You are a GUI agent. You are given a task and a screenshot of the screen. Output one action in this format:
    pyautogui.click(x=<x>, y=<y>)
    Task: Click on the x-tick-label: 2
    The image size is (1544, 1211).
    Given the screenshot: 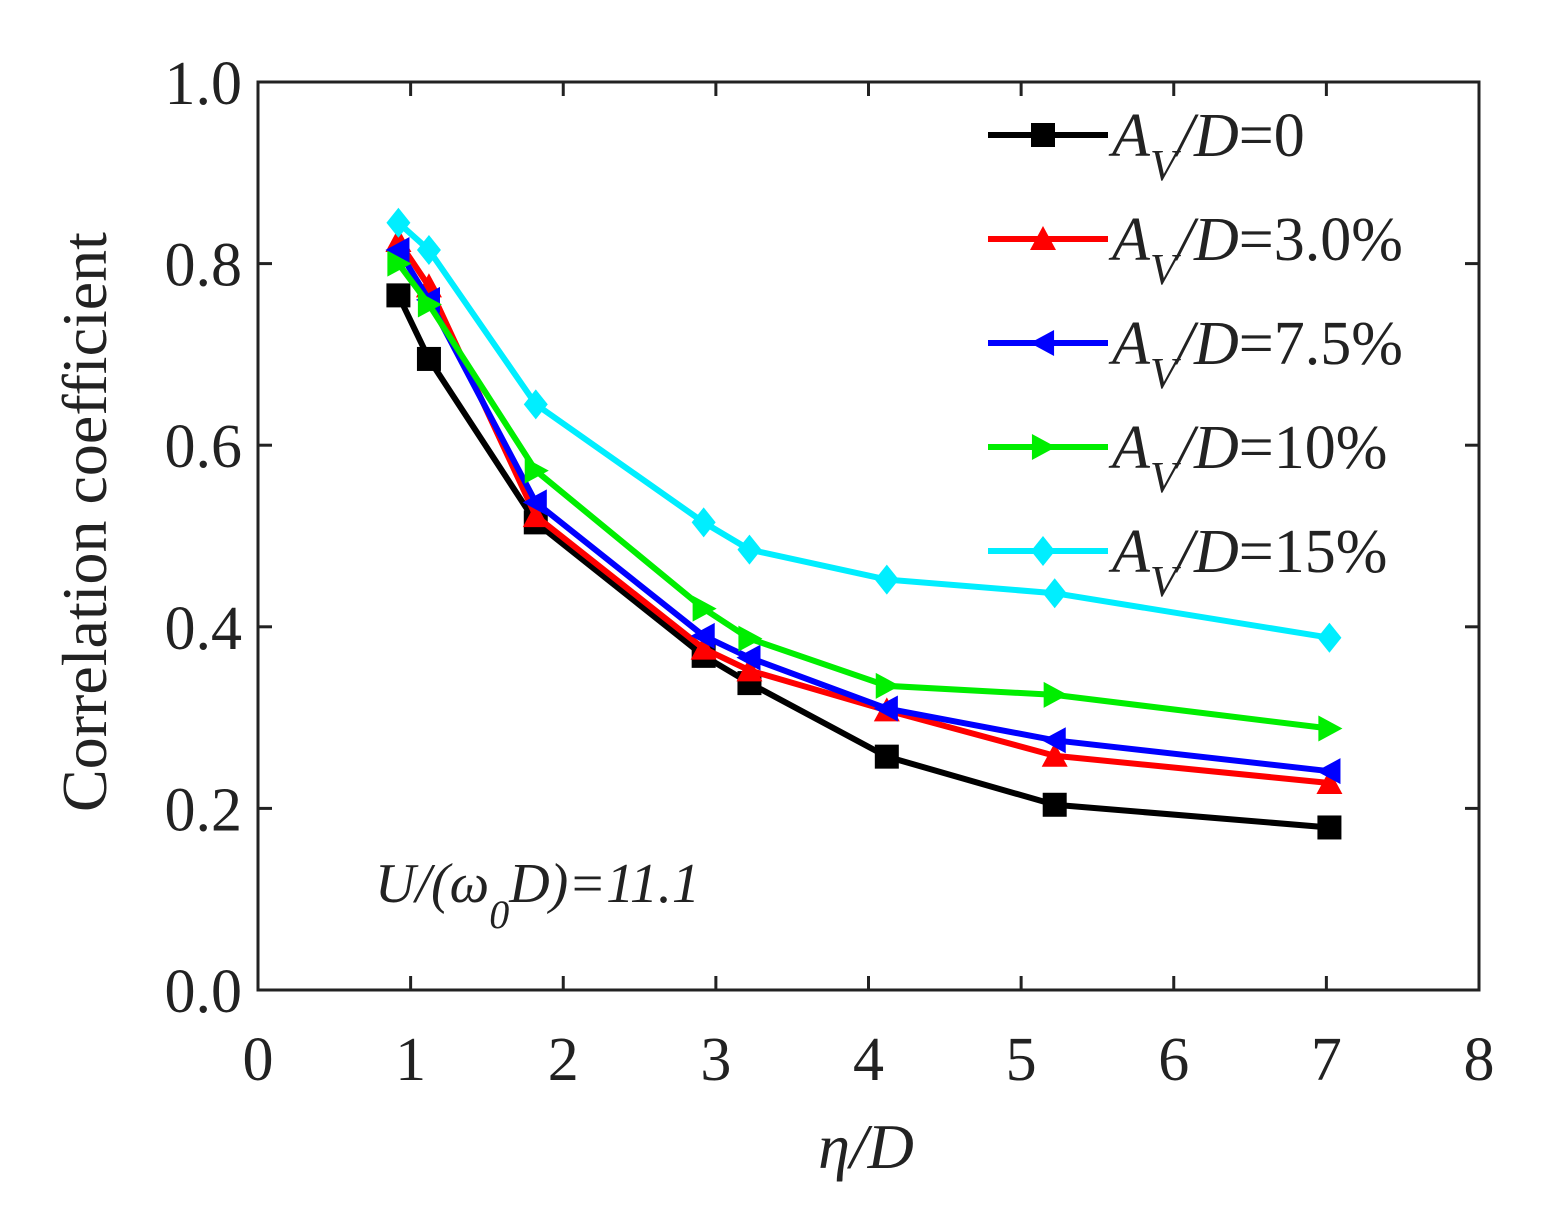 What is the action you would take?
    pyautogui.click(x=563, y=1060)
    